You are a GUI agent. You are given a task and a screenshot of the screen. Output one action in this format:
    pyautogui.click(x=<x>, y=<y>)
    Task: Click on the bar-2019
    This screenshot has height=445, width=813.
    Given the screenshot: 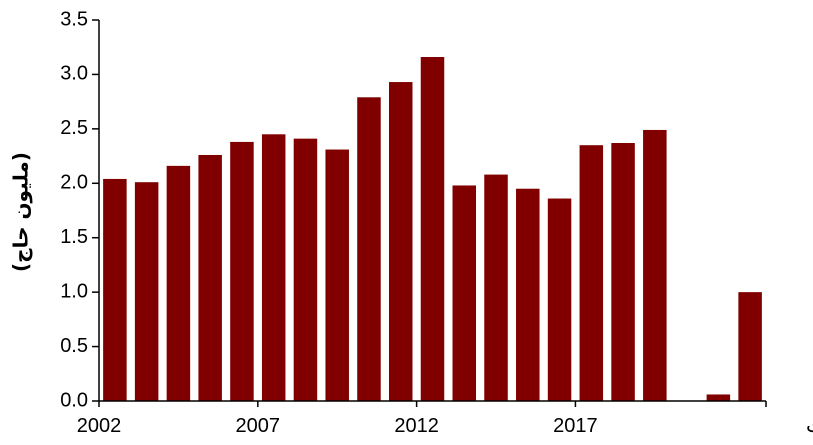 What is the action you would take?
    pyautogui.click(x=655, y=265)
    